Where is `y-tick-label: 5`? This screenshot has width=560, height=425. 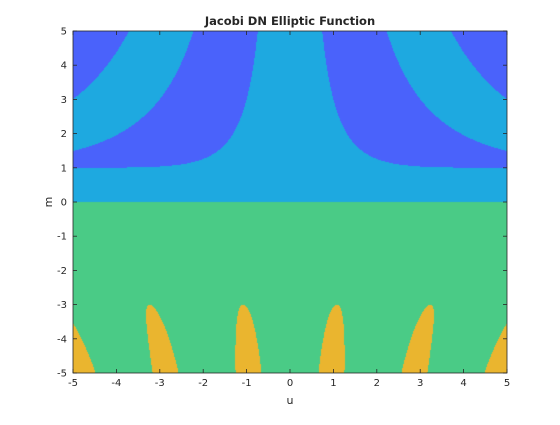
y-tick-label: 5 is located at coordinates (64, 32).